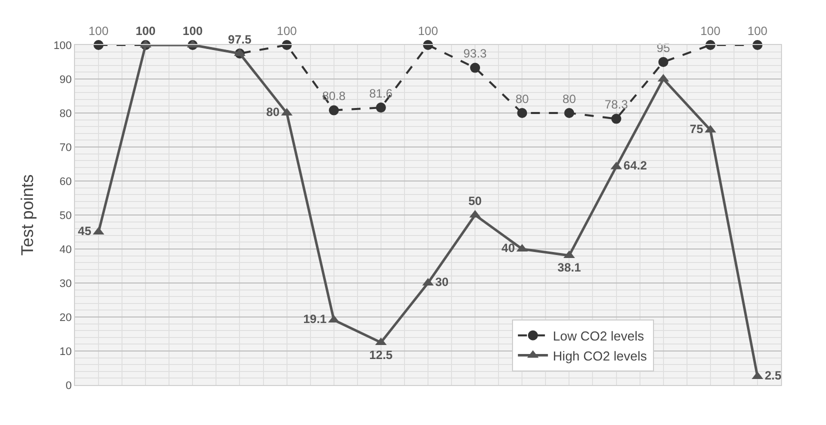  I want to click on y-tick-label: 40, so click(66, 250).